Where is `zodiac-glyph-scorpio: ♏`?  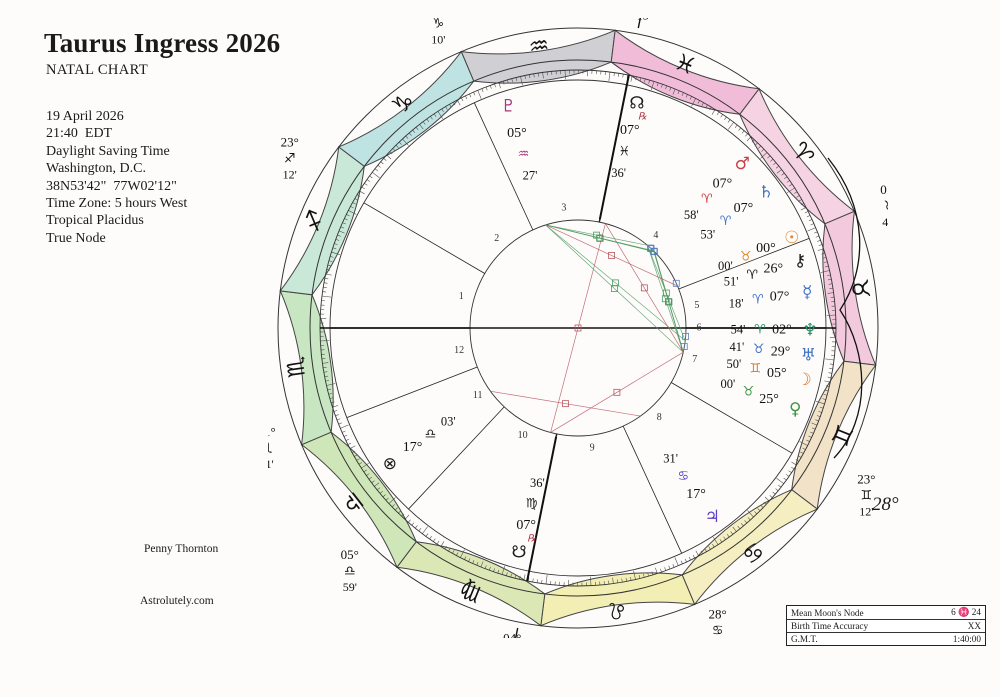 zodiac-glyph-scorpio: ♏ is located at coordinates (296, 367).